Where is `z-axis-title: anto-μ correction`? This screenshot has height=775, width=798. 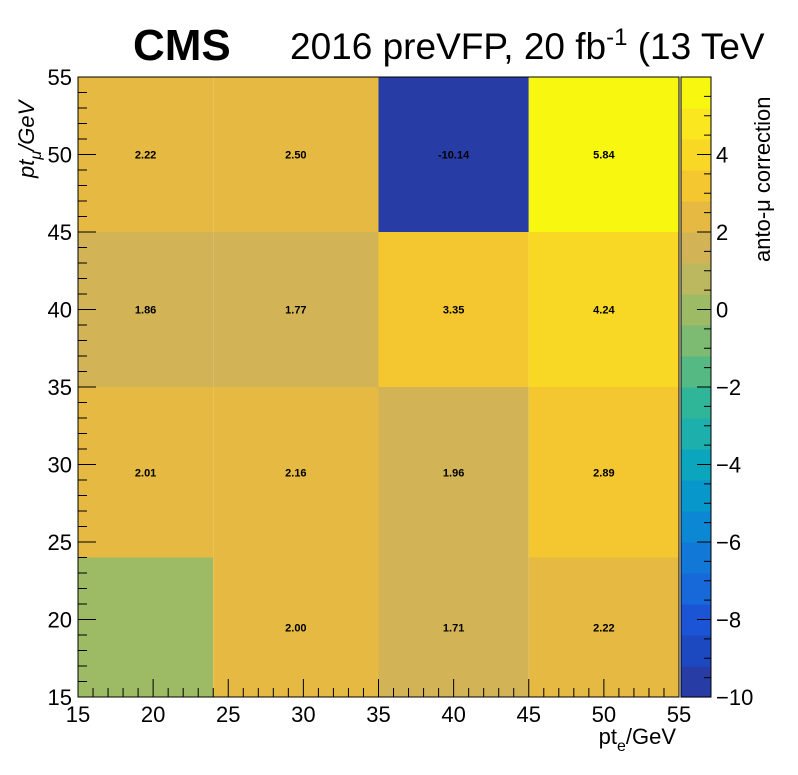
z-axis-title: anto-μ correction is located at coordinates (762, 179).